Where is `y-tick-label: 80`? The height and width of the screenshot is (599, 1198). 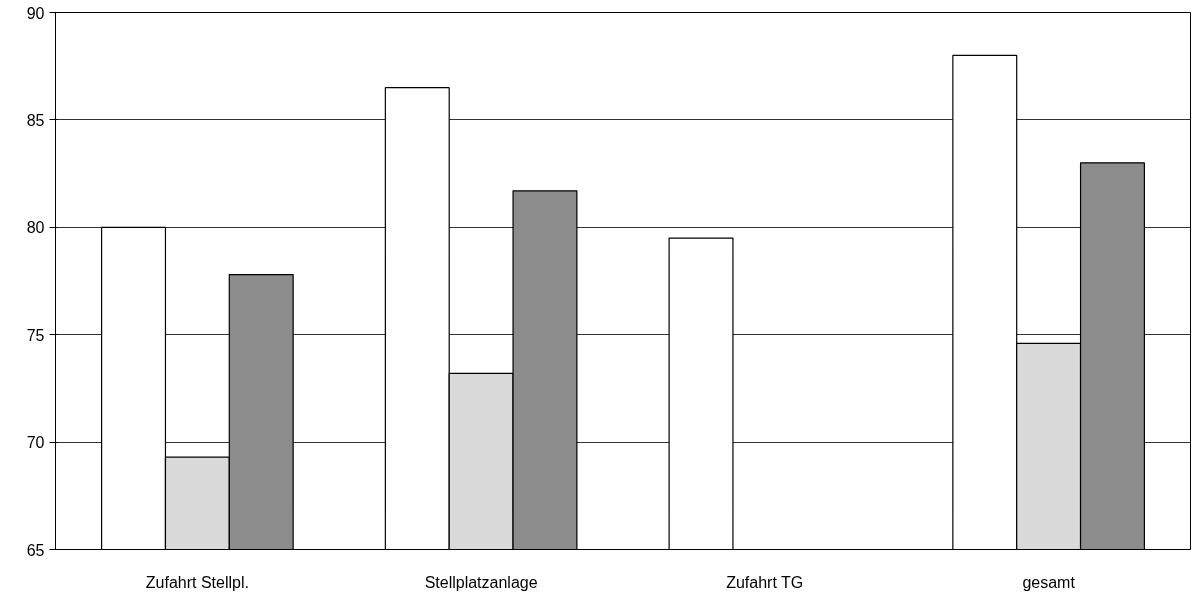
y-tick-label: 80 is located at coordinates (35, 228).